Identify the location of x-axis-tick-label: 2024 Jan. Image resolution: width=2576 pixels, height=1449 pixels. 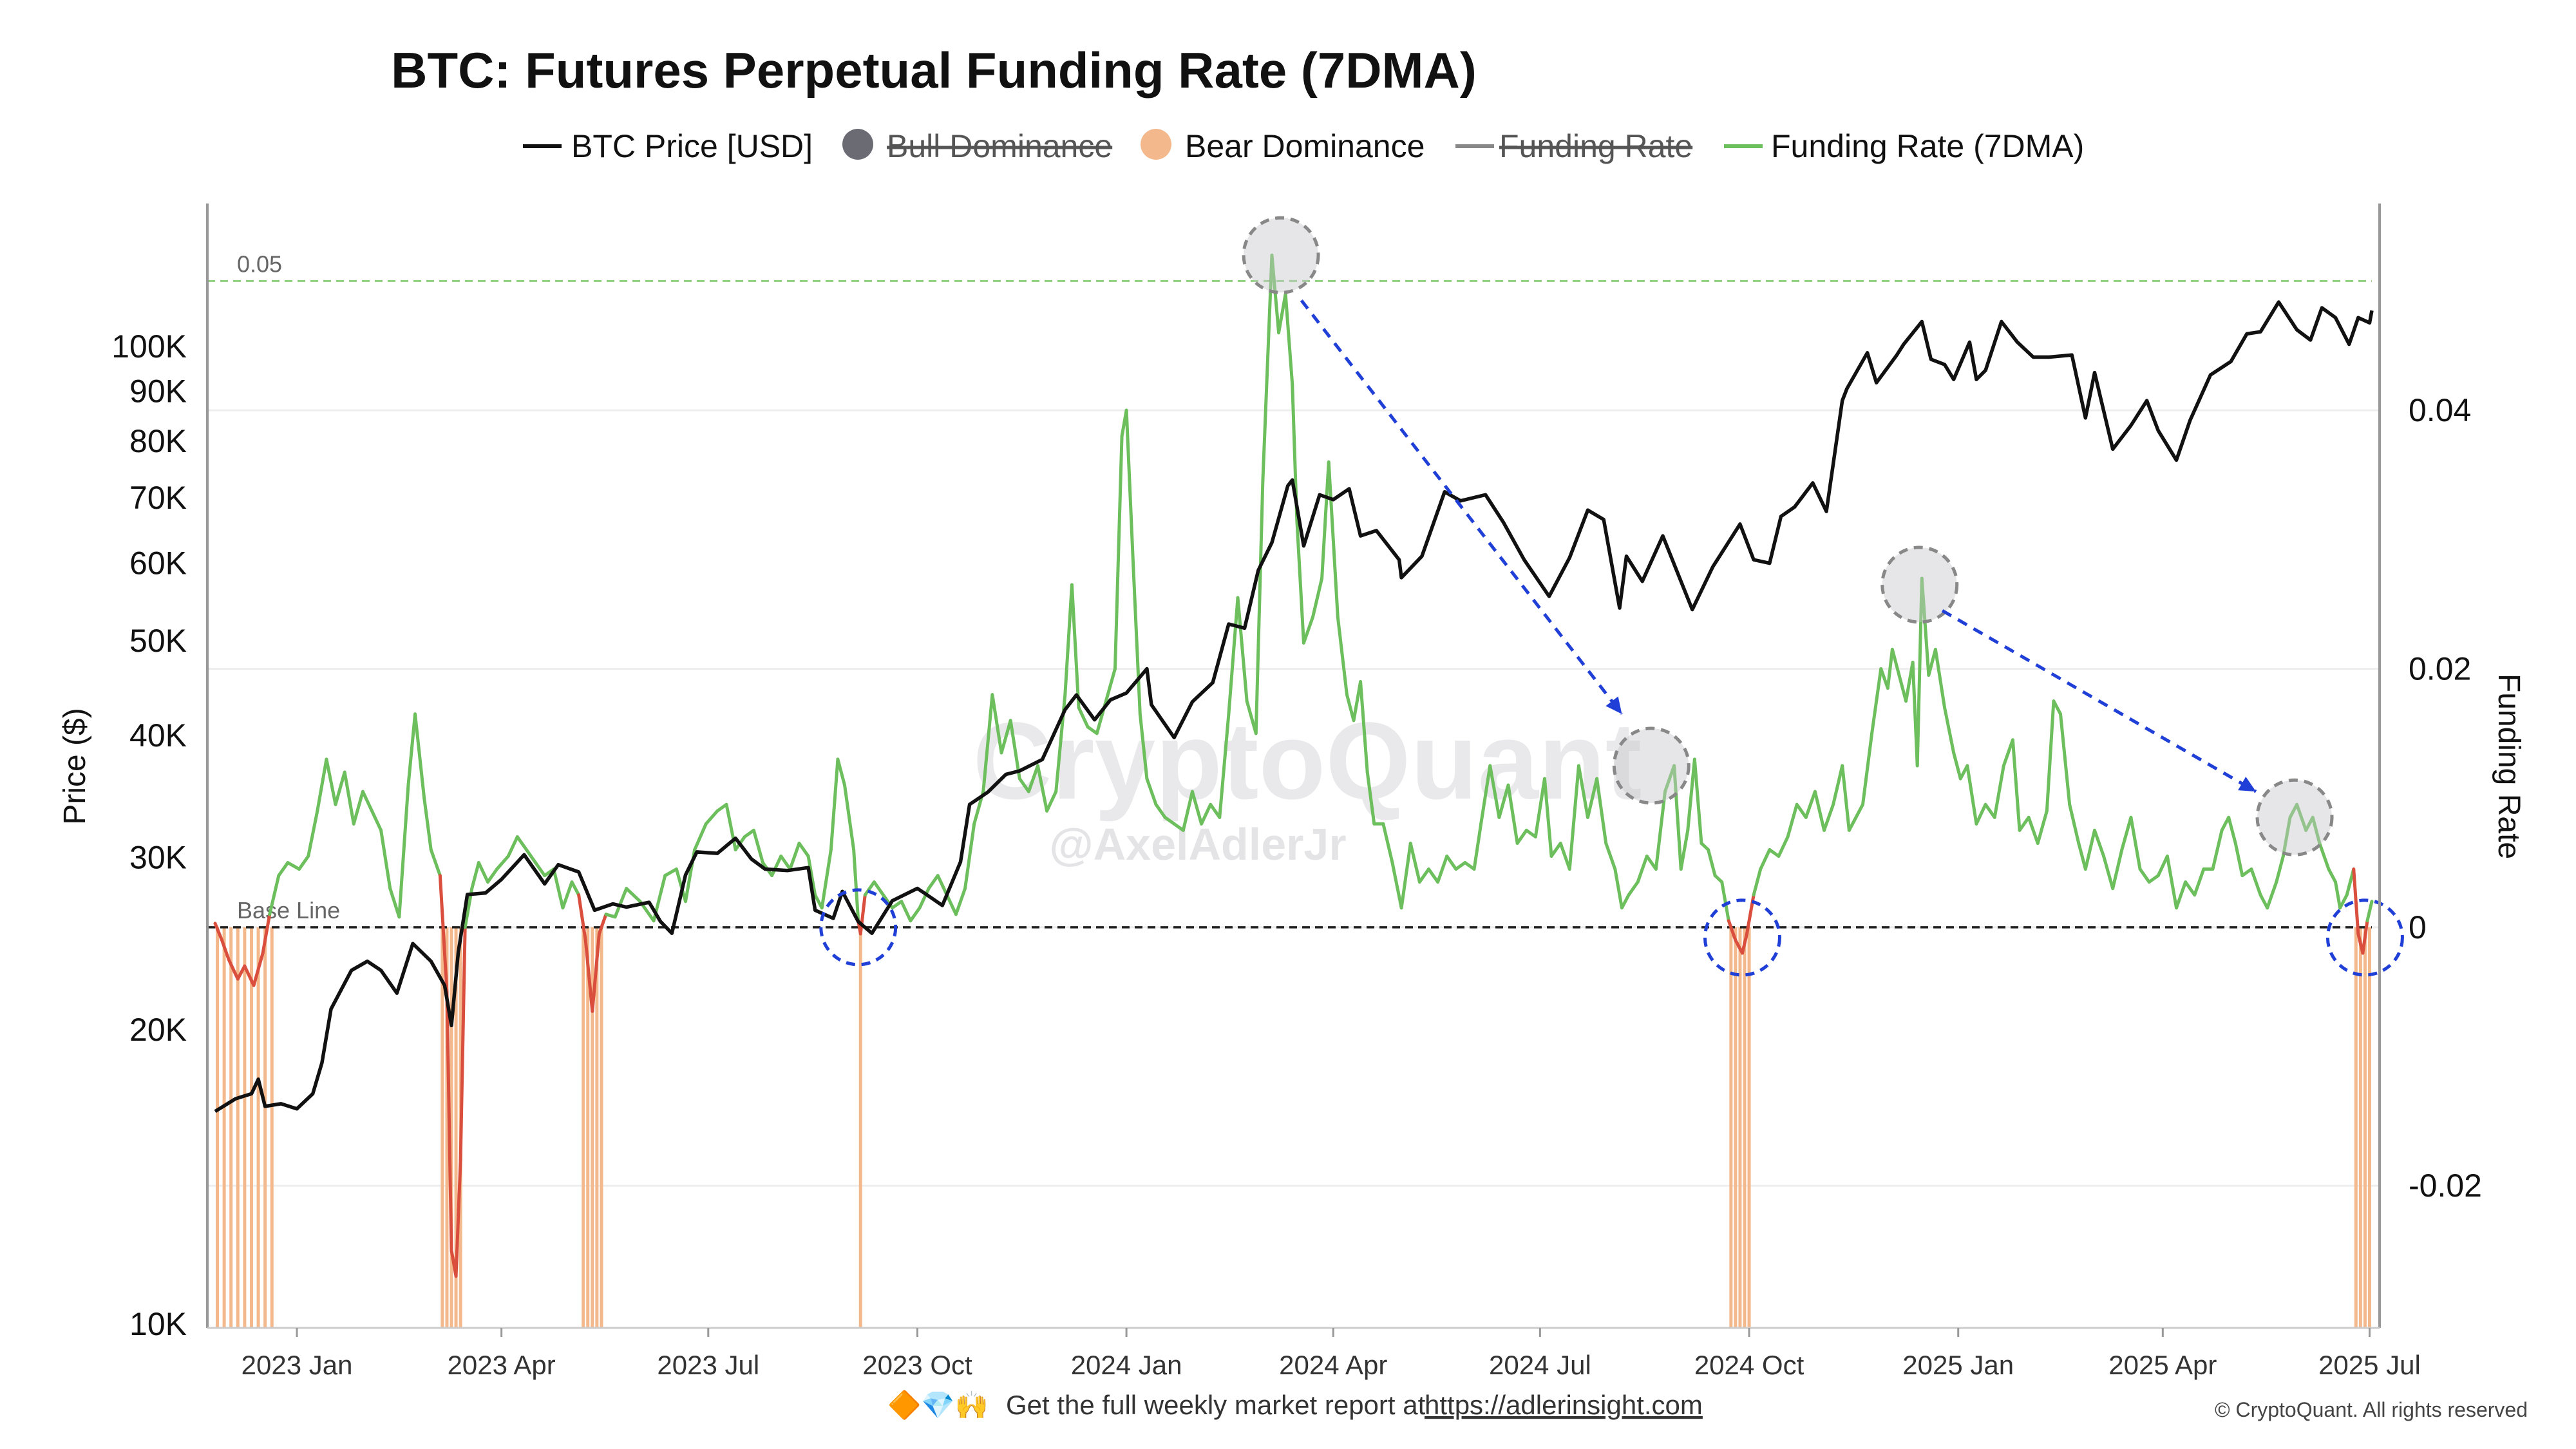
(1126, 1365).